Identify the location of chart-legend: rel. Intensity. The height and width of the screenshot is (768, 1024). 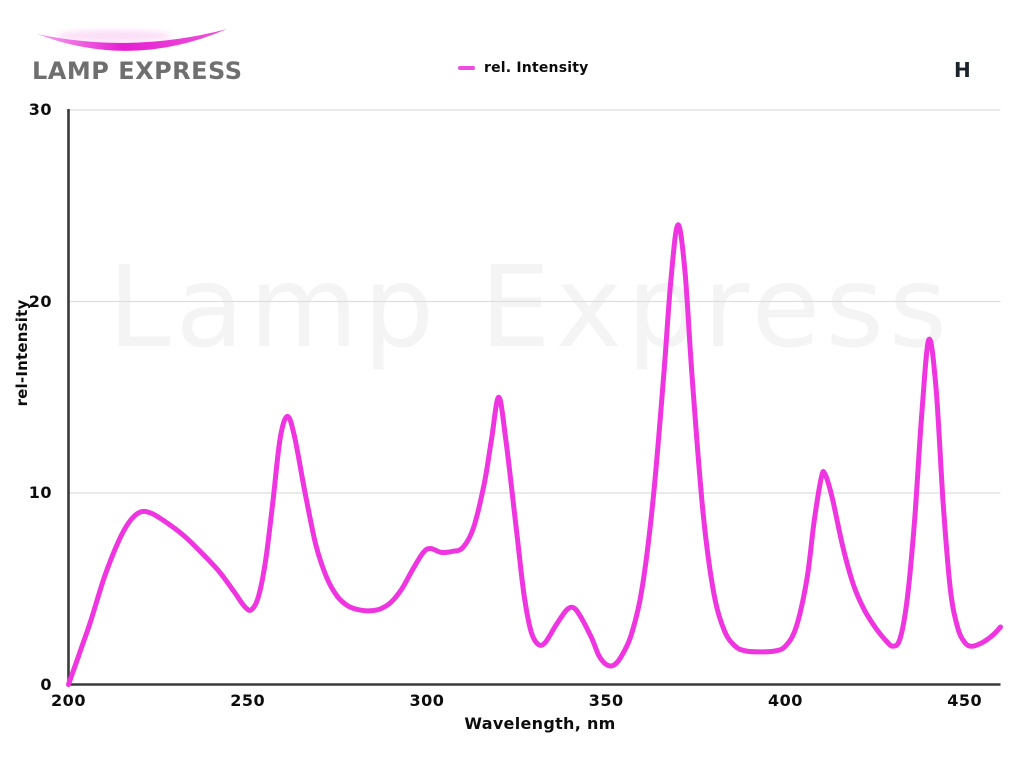
(523, 68).